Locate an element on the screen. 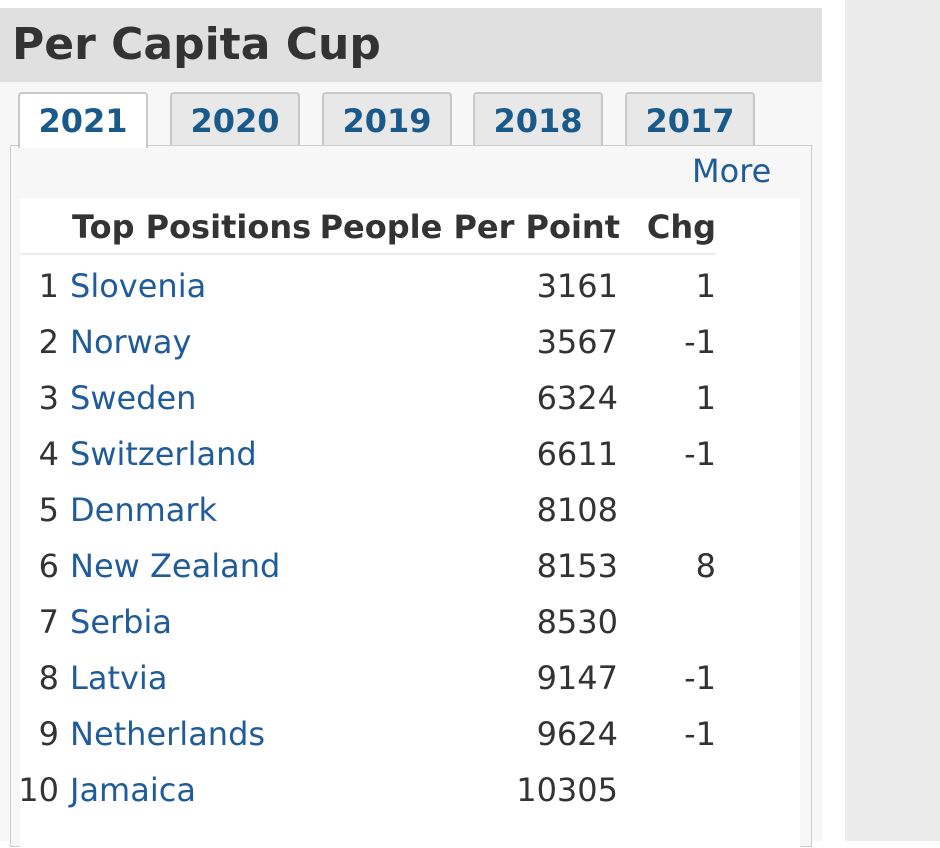 The width and height of the screenshot is (940, 848). rank: 10 is located at coordinates (38, 790).